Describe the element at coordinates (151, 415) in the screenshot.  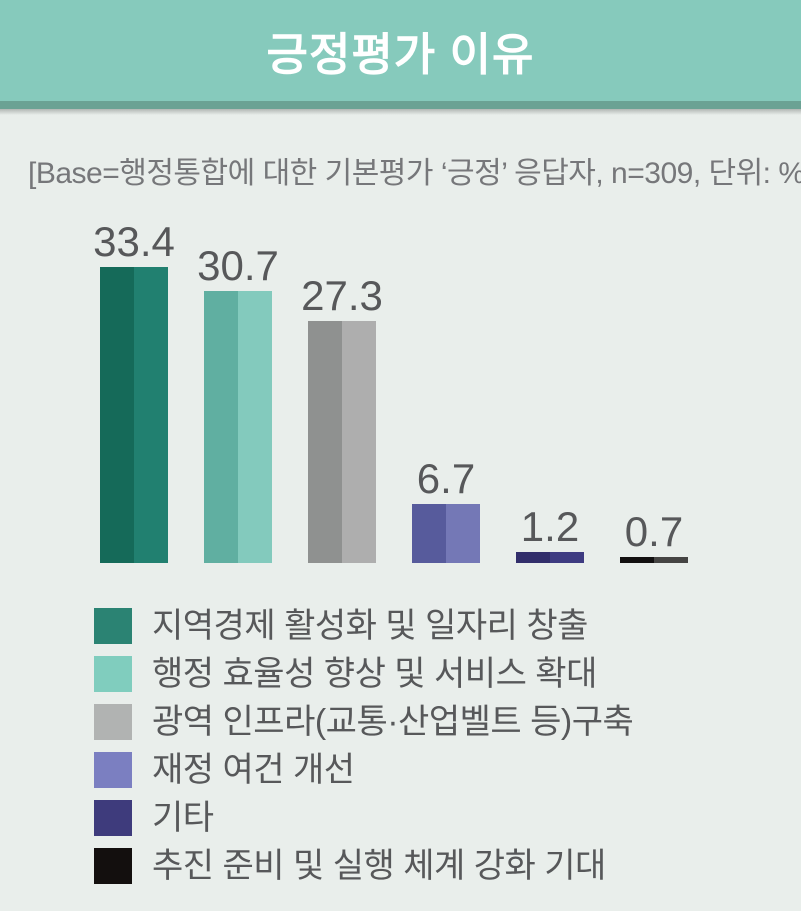
I see `bar-0-right-half` at that location.